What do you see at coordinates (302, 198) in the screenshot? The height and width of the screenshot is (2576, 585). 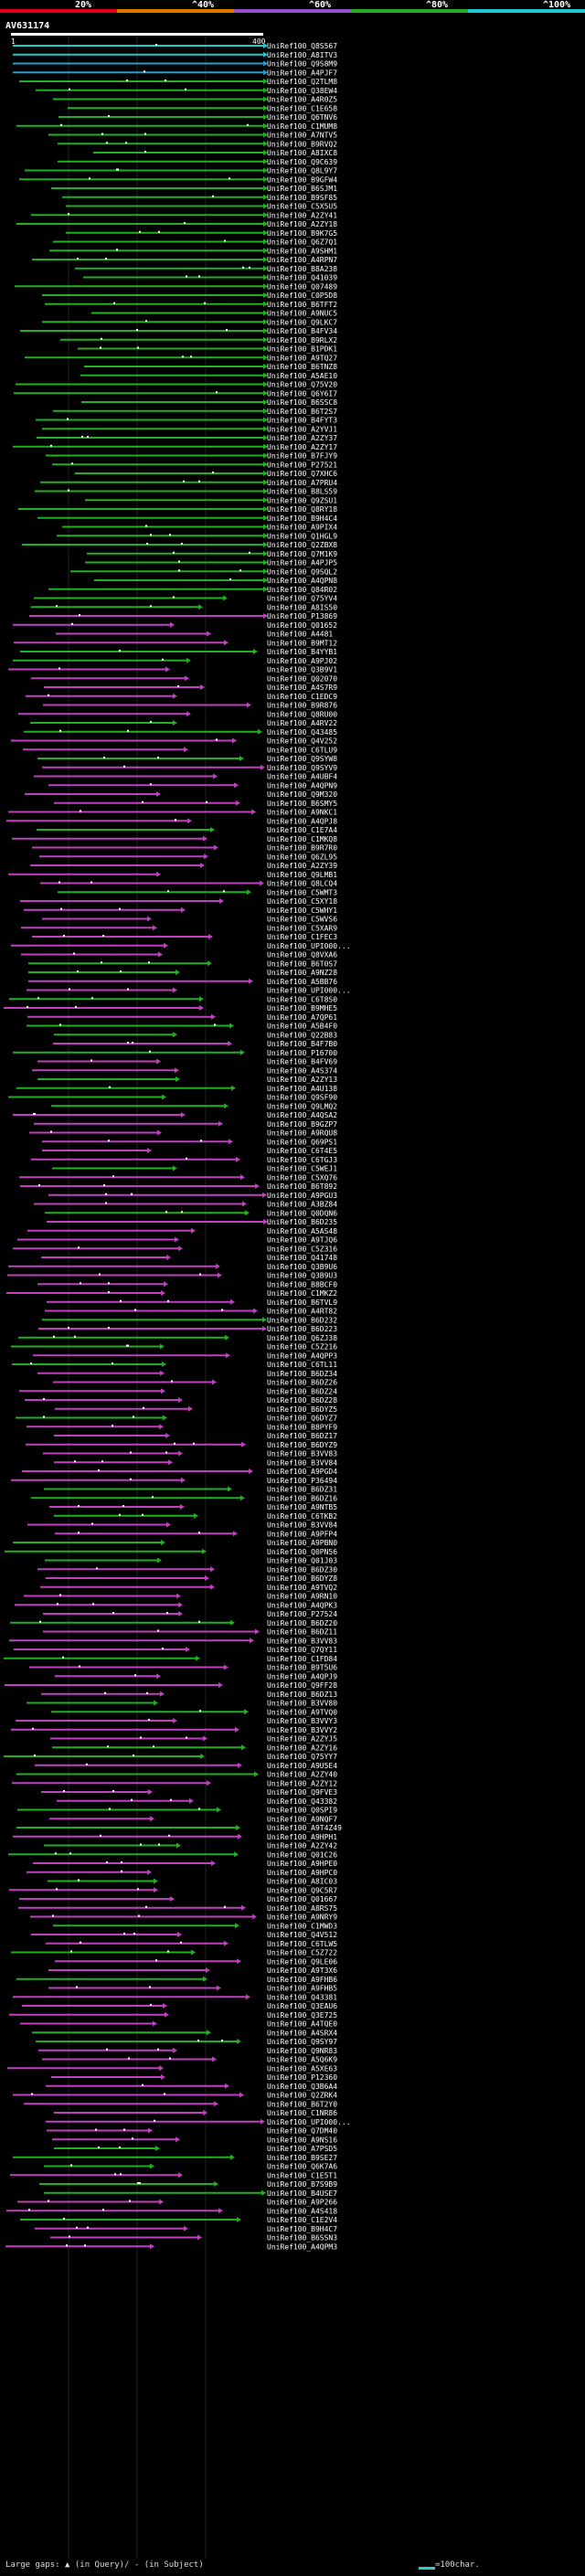 I see `hit-label: UniRef100_B9SF85` at bounding box center [302, 198].